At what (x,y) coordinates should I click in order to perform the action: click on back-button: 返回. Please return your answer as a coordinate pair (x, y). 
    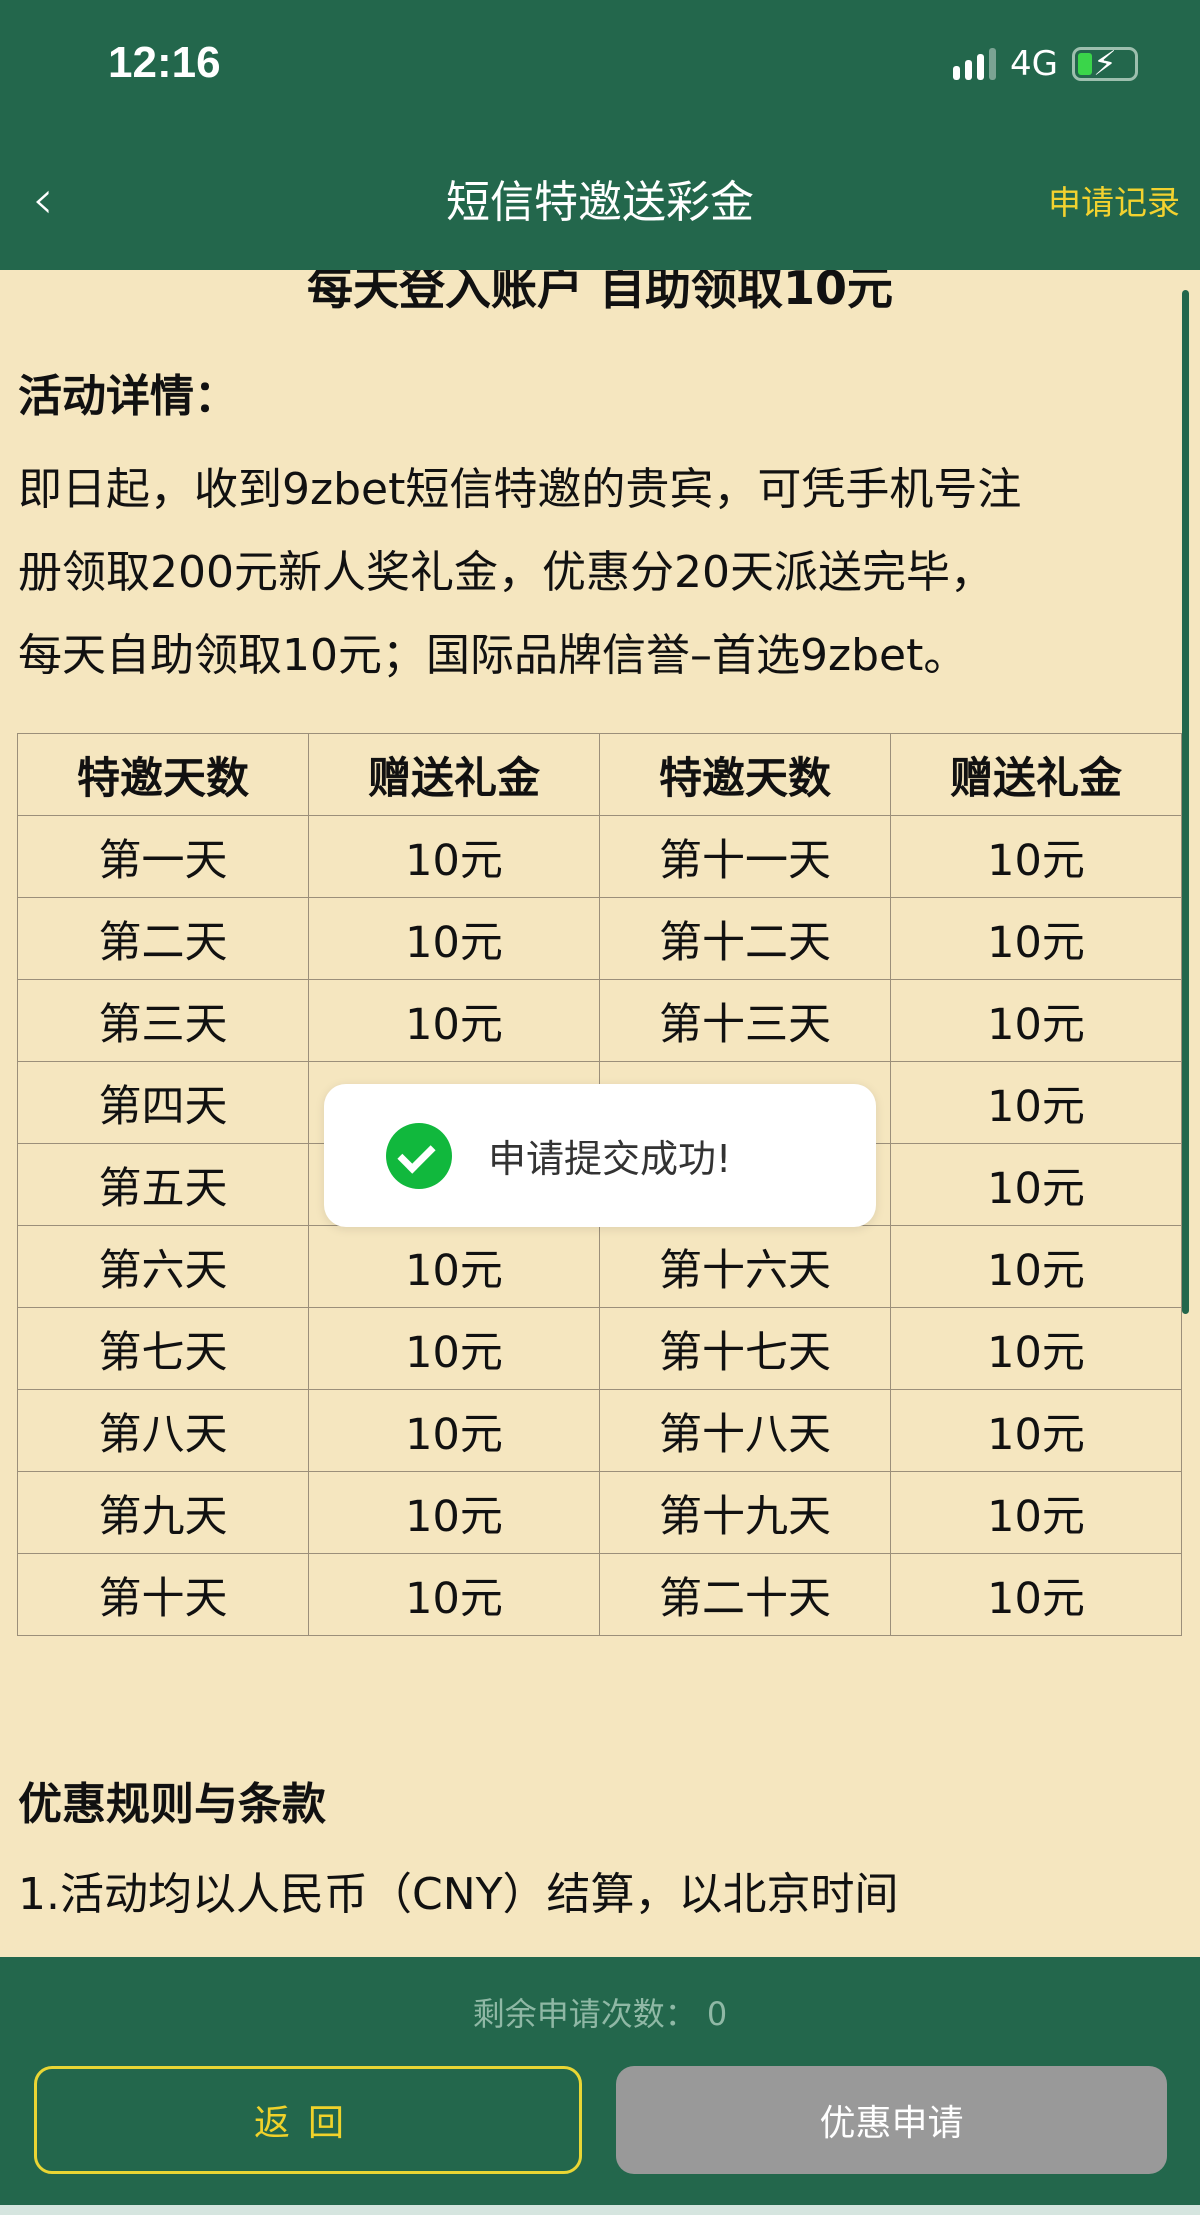
    Looking at the image, I should click on (308, 2120).